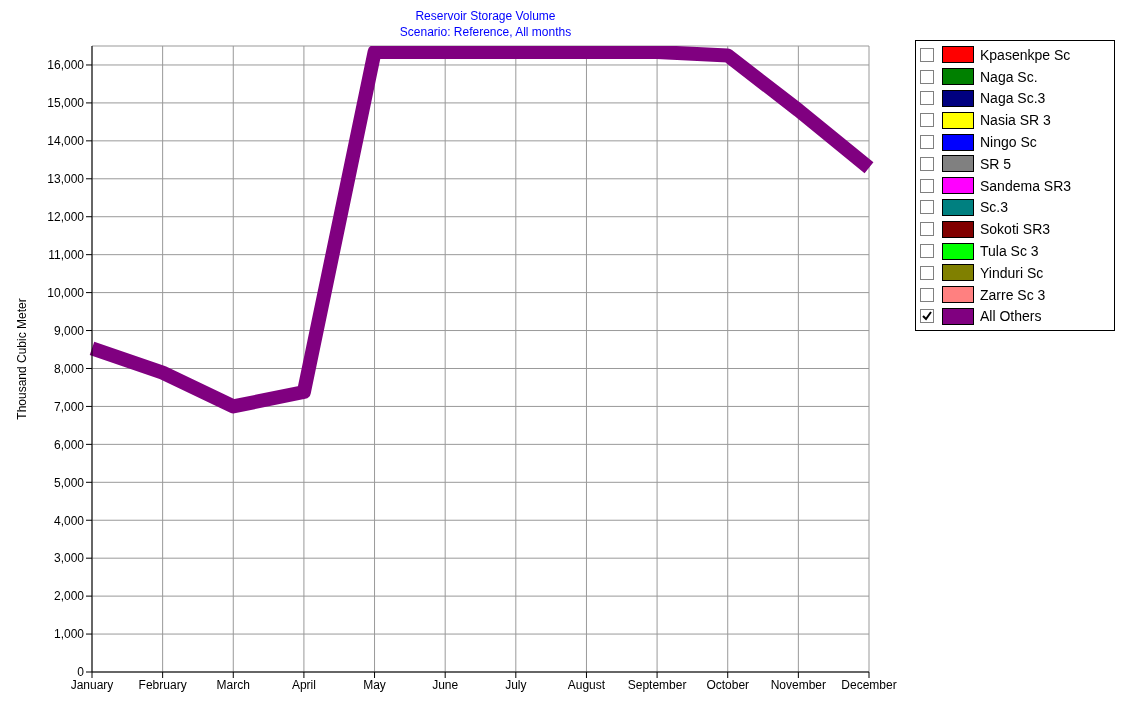  What do you see at coordinates (66, 216) in the screenshot?
I see `y-tick-label: 12,000` at bounding box center [66, 216].